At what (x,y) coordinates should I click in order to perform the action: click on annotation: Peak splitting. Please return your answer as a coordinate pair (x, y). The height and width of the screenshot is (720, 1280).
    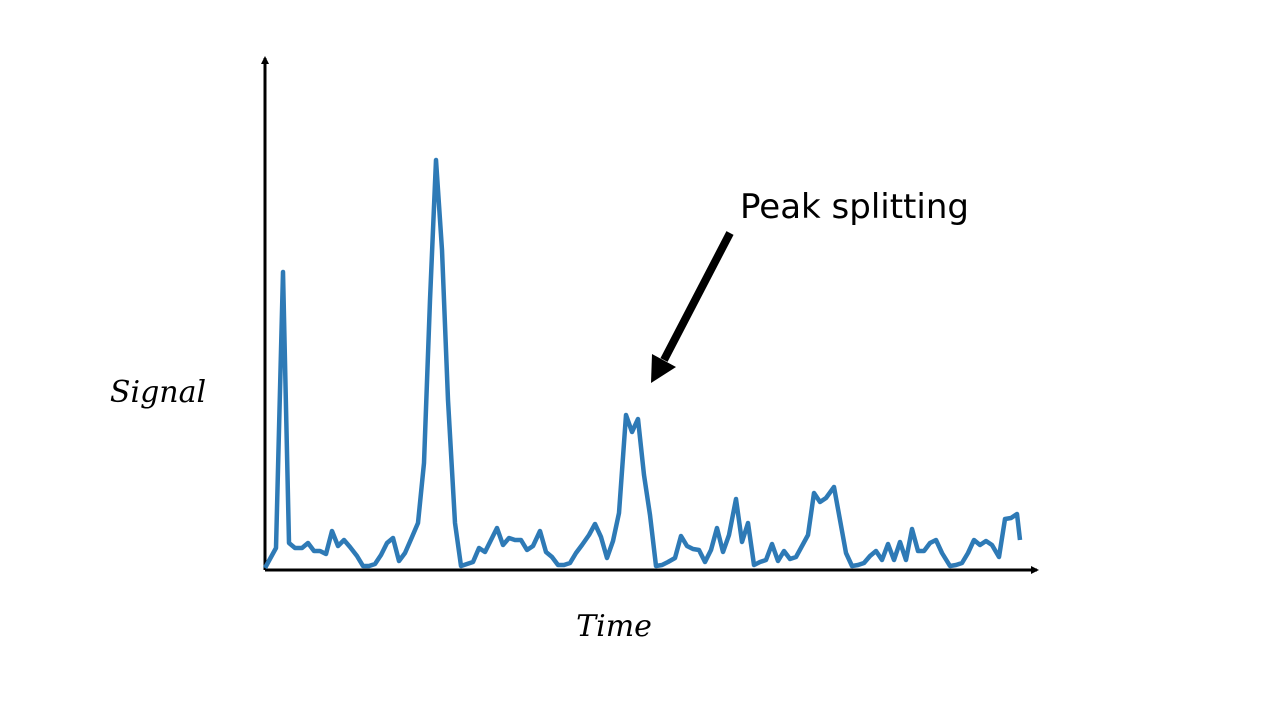
    Looking at the image, I should click on (854, 207).